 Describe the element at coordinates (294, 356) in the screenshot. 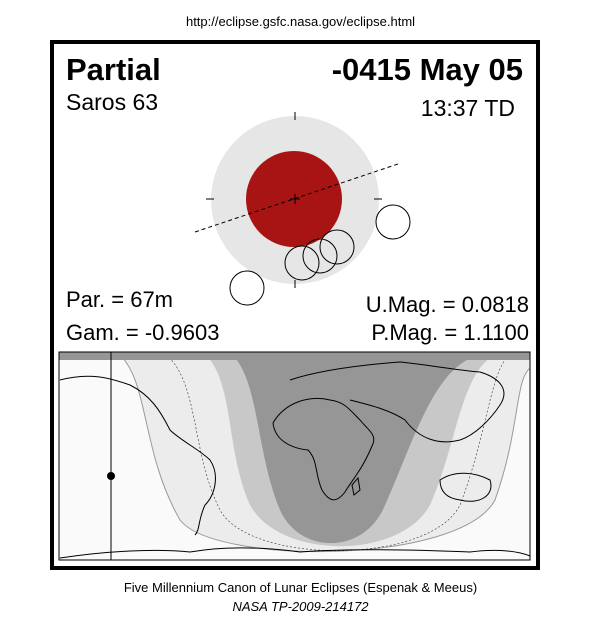

I see `polar-shade` at that location.